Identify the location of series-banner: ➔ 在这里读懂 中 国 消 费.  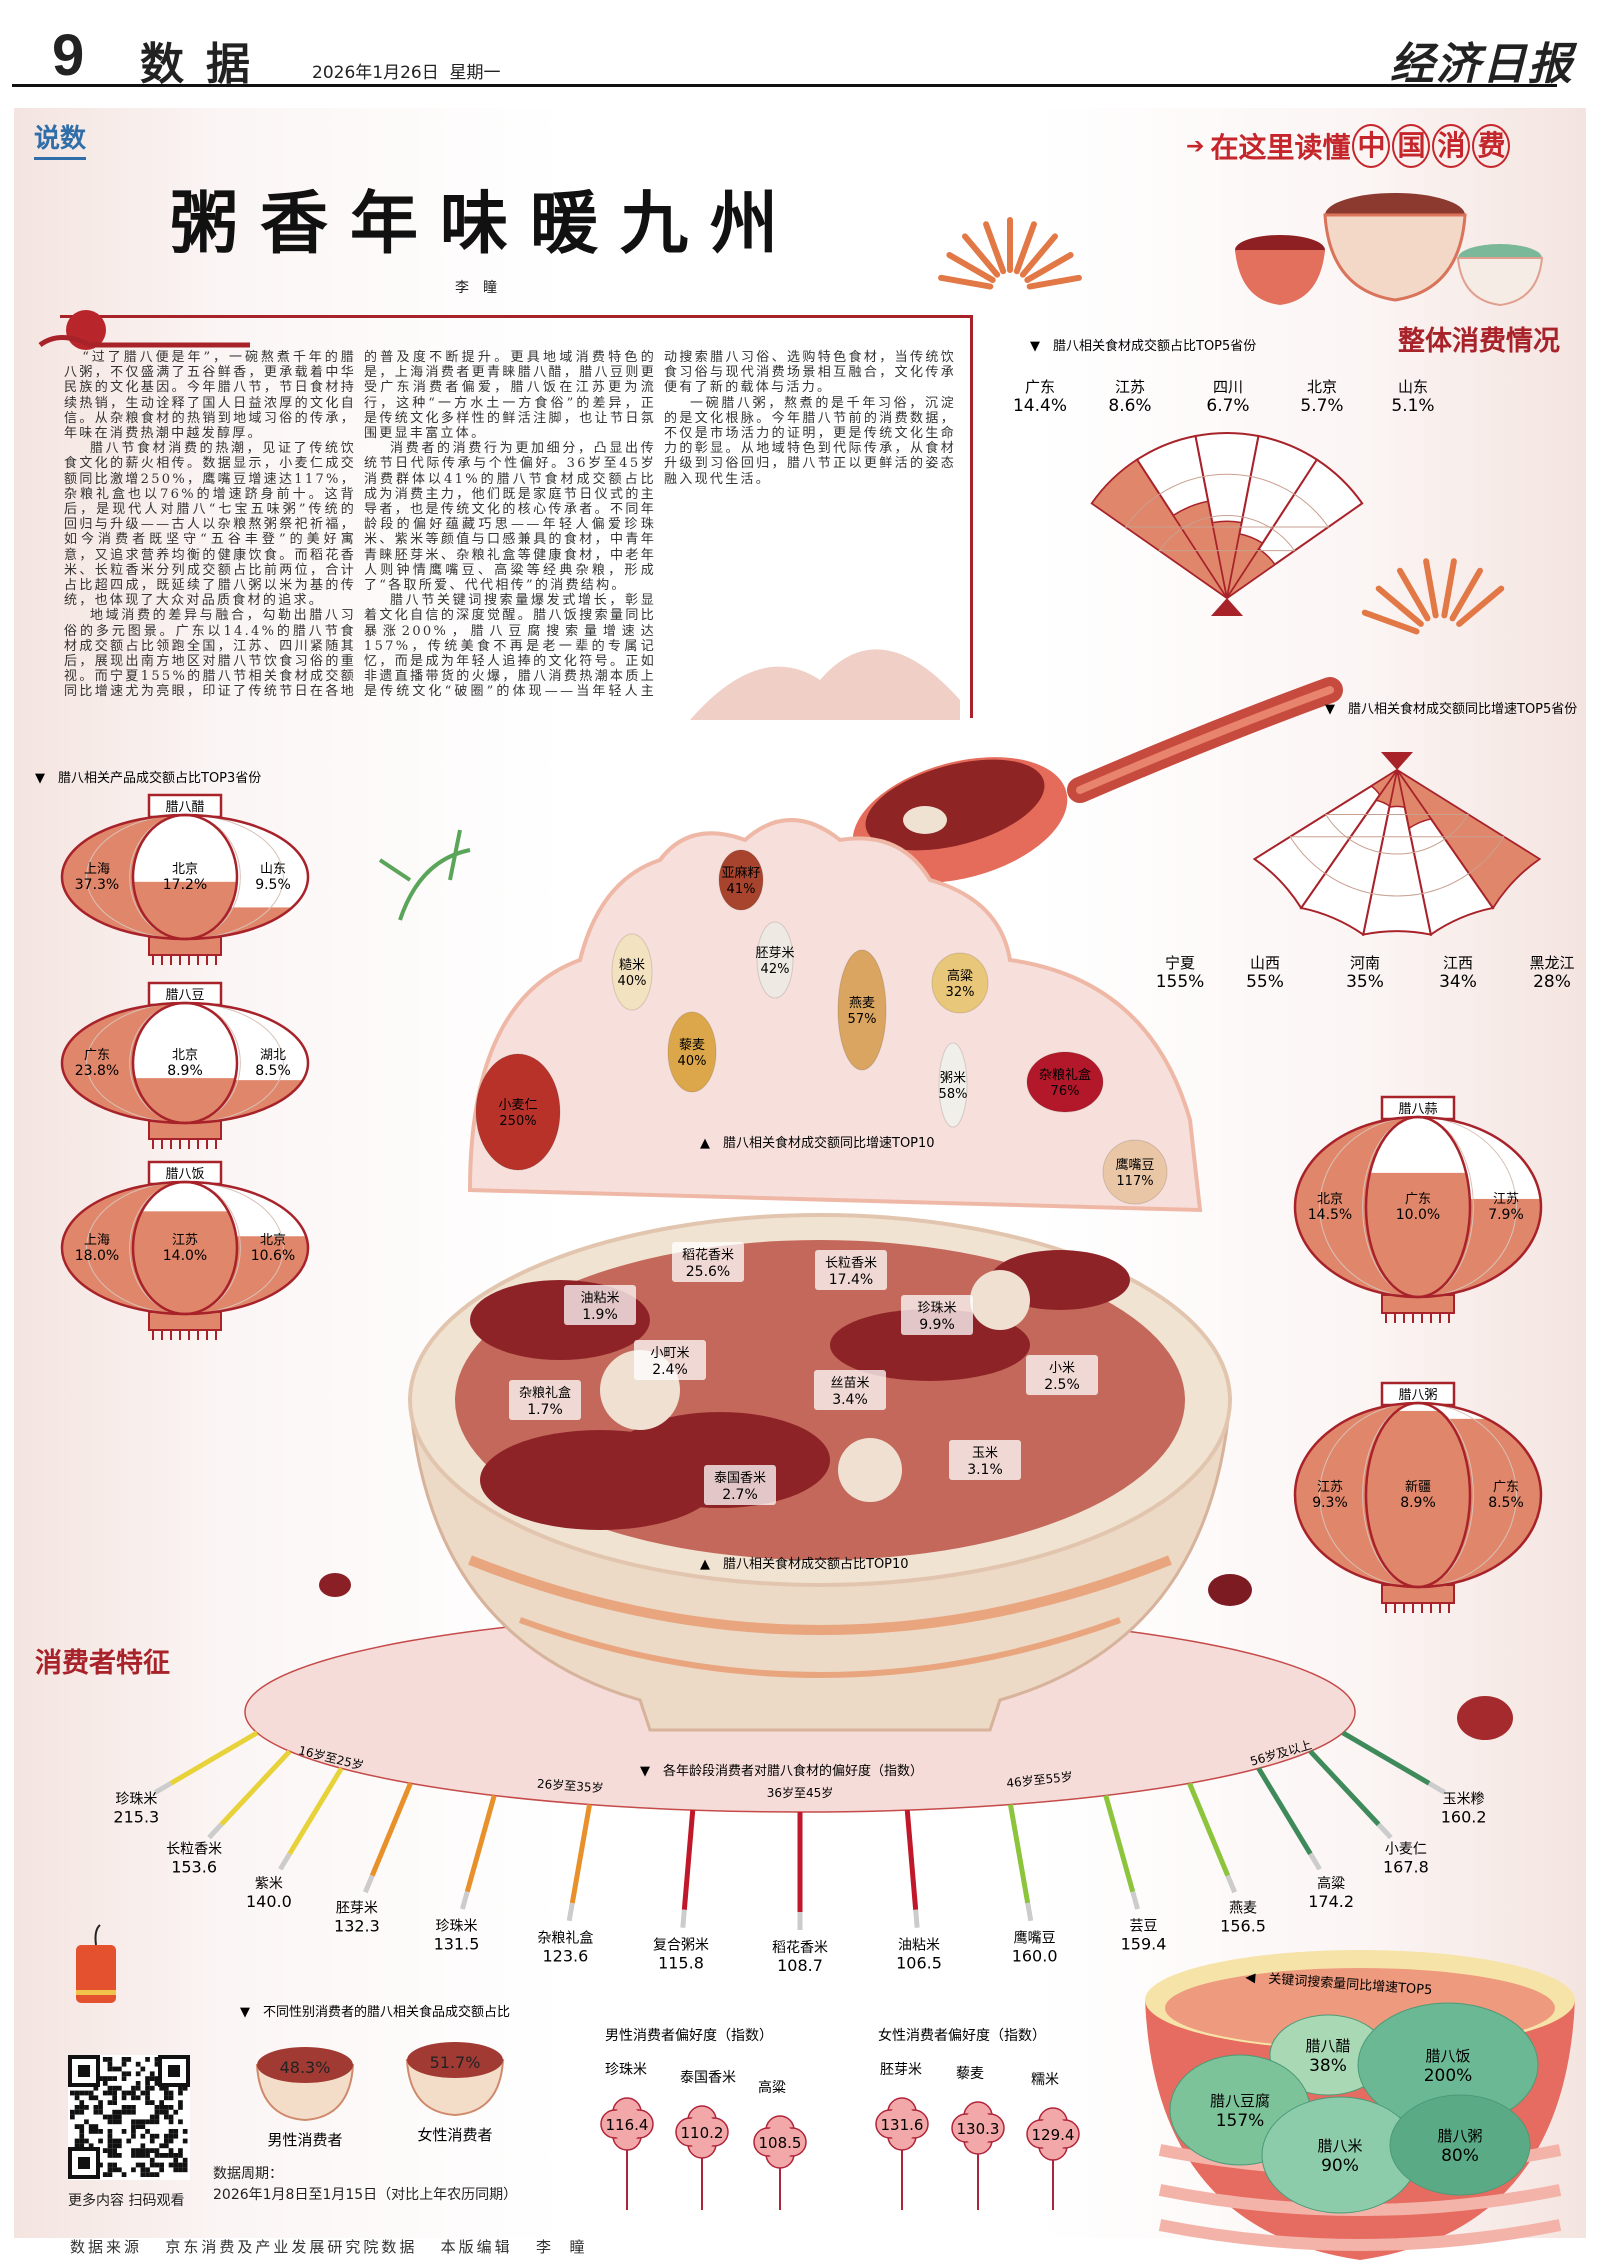
(1348, 146).